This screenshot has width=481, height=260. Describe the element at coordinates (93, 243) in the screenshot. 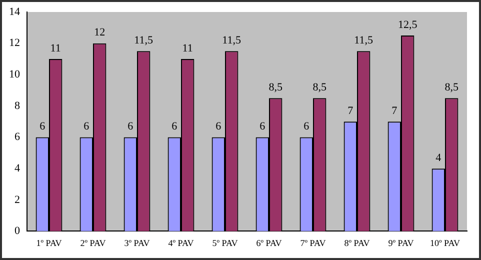

I see `x-tick-label: 2º PAV` at that location.